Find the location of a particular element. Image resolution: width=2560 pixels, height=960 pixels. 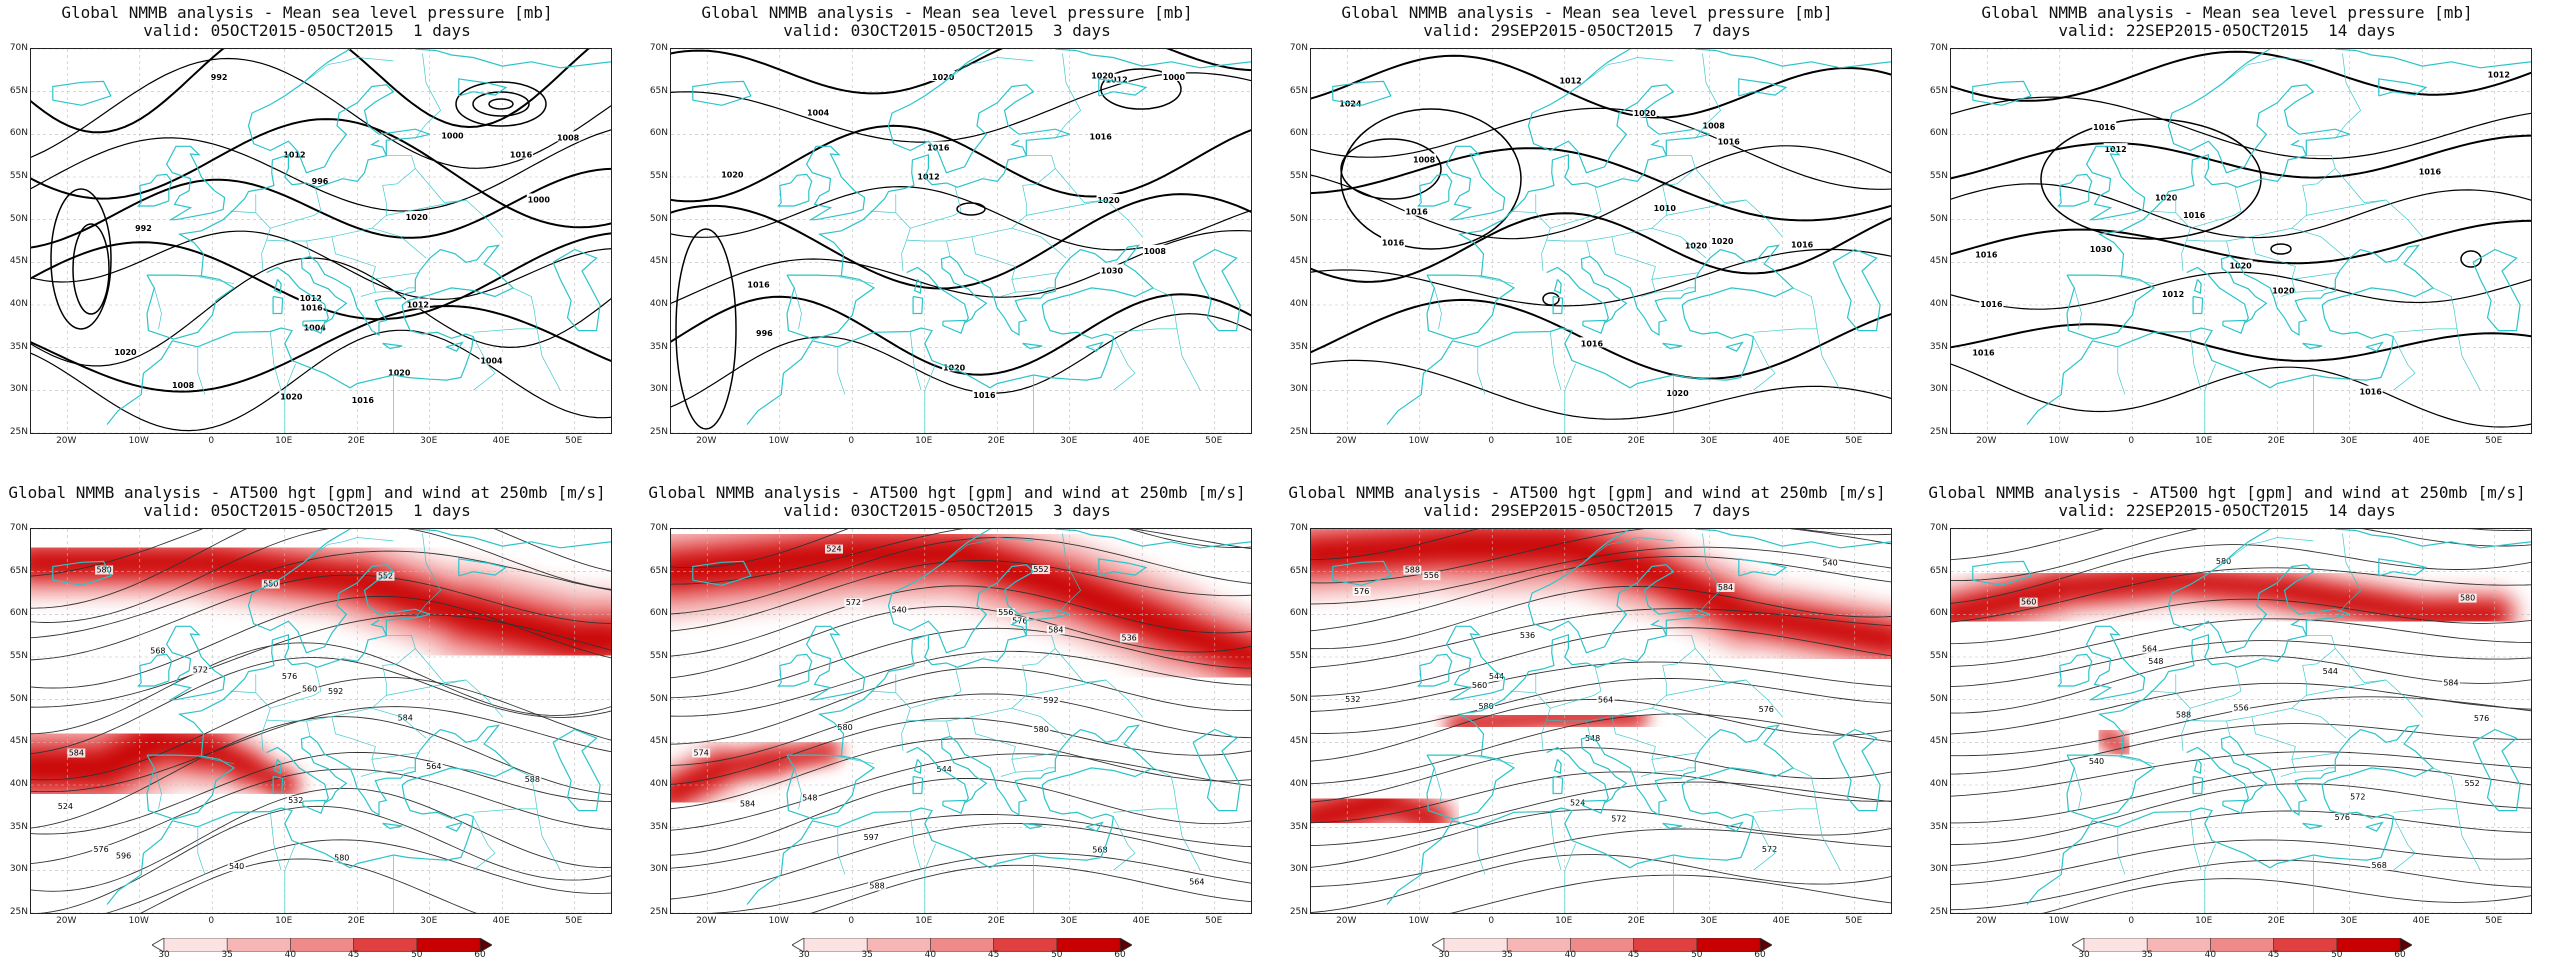

isobar-label: 1030 is located at coordinates (2101, 249).